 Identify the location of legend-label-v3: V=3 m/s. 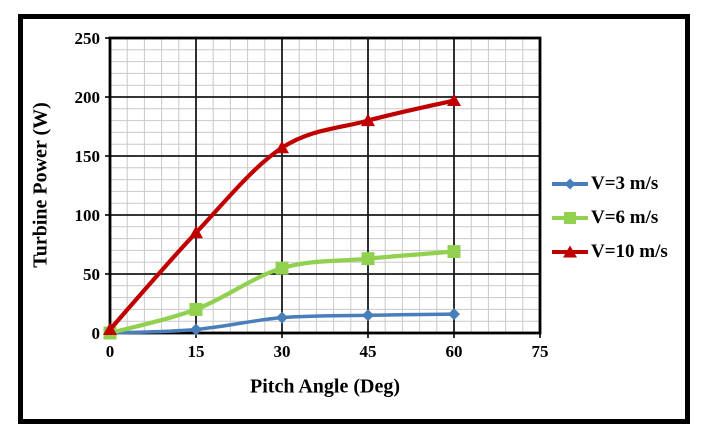
(625, 183).